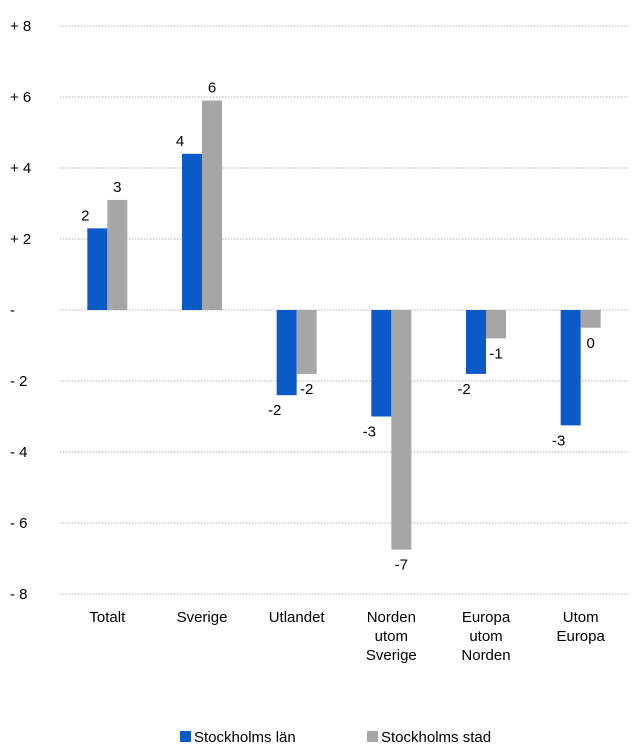  What do you see at coordinates (401, 565) in the screenshot?
I see `data-label: -7` at bounding box center [401, 565].